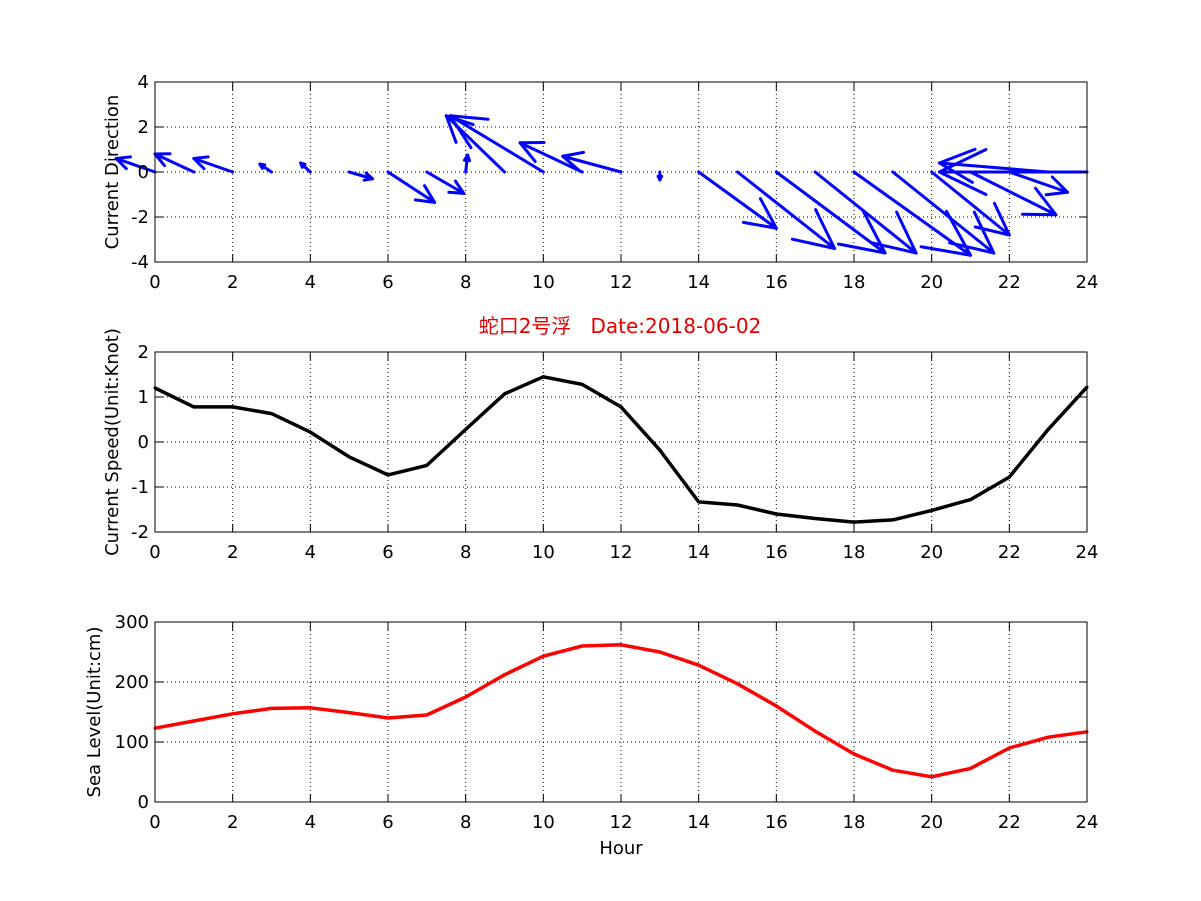 This screenshot has height=901, width=1201. What do you see at coordinates (698, 282) in the screenshot?
I see `x-tick-label: 14` at bounding box center [698, 282].